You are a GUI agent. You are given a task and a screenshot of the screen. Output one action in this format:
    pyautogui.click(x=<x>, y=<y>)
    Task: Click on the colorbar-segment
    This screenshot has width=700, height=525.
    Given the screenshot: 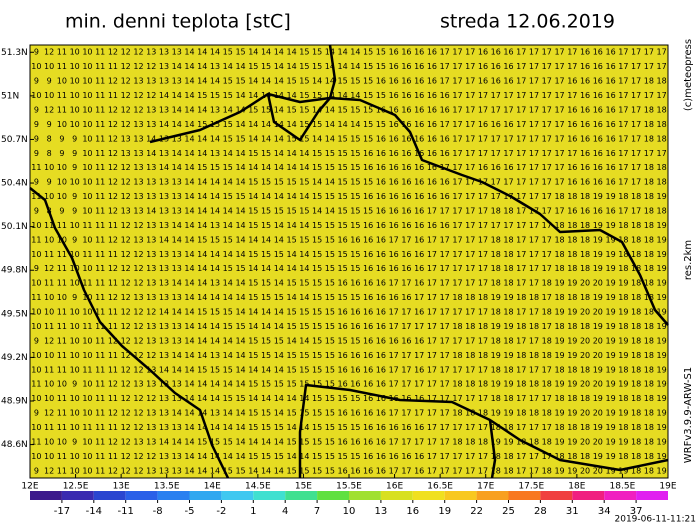 What is the action you would take?
    pyautogui.click(x=173, y=495)
    